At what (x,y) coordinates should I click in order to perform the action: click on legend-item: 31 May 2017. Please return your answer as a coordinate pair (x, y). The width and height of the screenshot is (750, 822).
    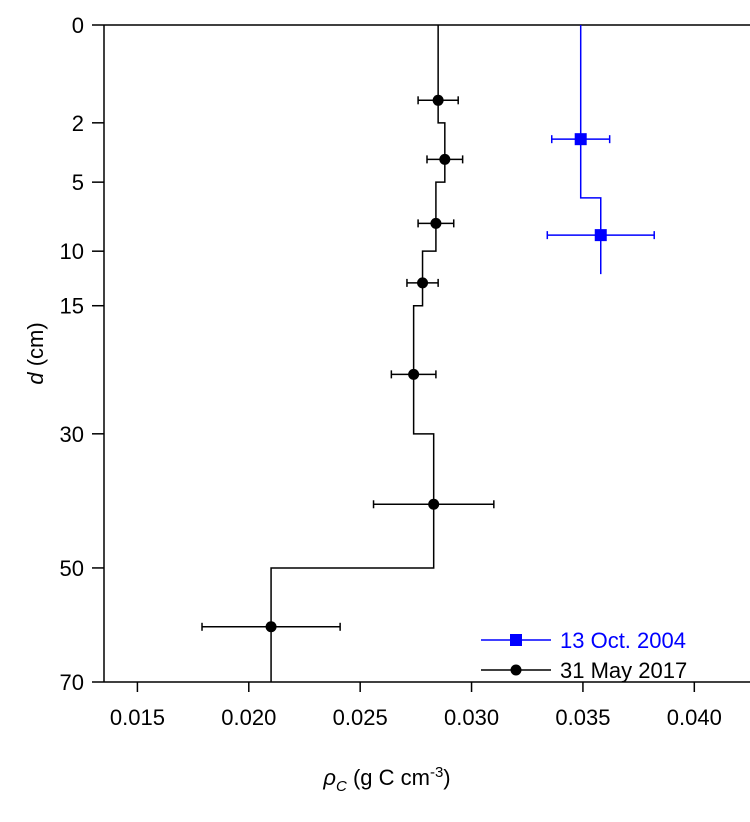
    Looking at the image, I should click on (584, 670).